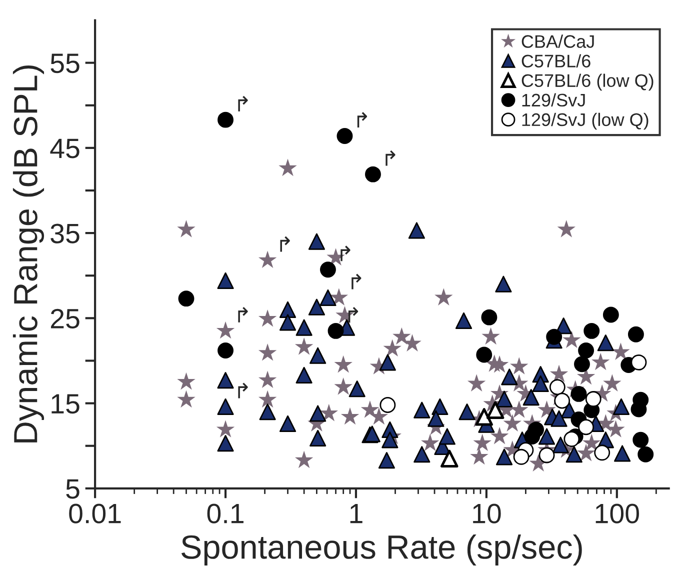 Image resolution: width=679 pixels, height=578 pixels. Describe the element at coordinates (73, 489) in the screenshot. I see `y-tick-label: 5` at that location.